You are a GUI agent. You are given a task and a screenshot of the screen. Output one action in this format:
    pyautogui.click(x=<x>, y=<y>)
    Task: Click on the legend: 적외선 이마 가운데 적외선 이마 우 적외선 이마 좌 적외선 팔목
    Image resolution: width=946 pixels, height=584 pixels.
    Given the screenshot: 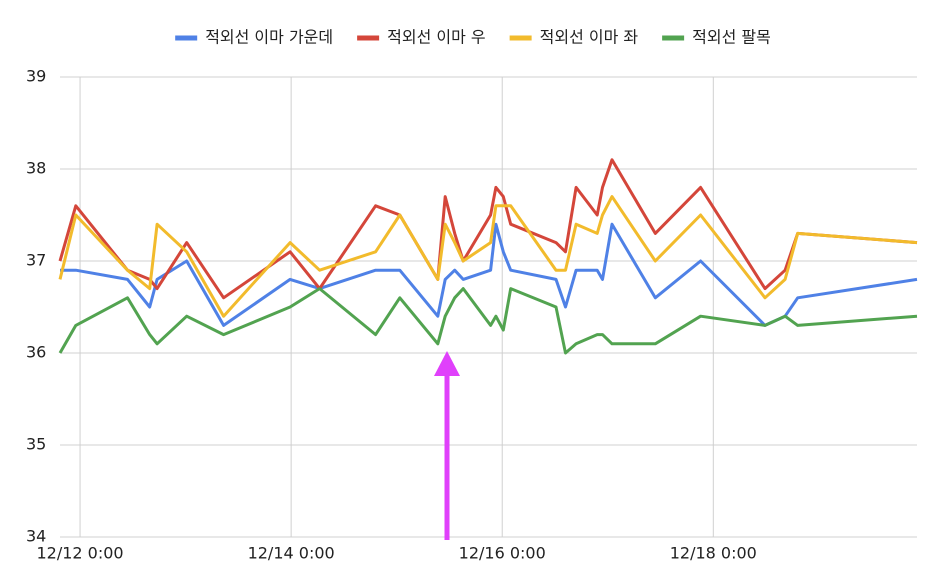 What is the action you would take?
    pyautogui.click(x=473, y=37)
    